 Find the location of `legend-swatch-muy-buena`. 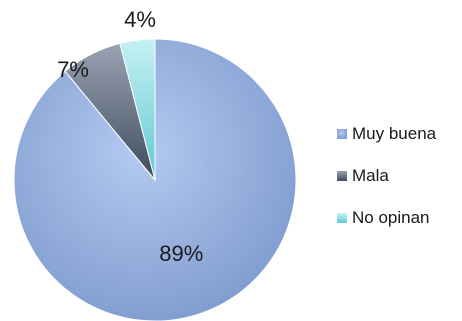

legend-swatch-muy-buena is located at coordinates (342, 134).